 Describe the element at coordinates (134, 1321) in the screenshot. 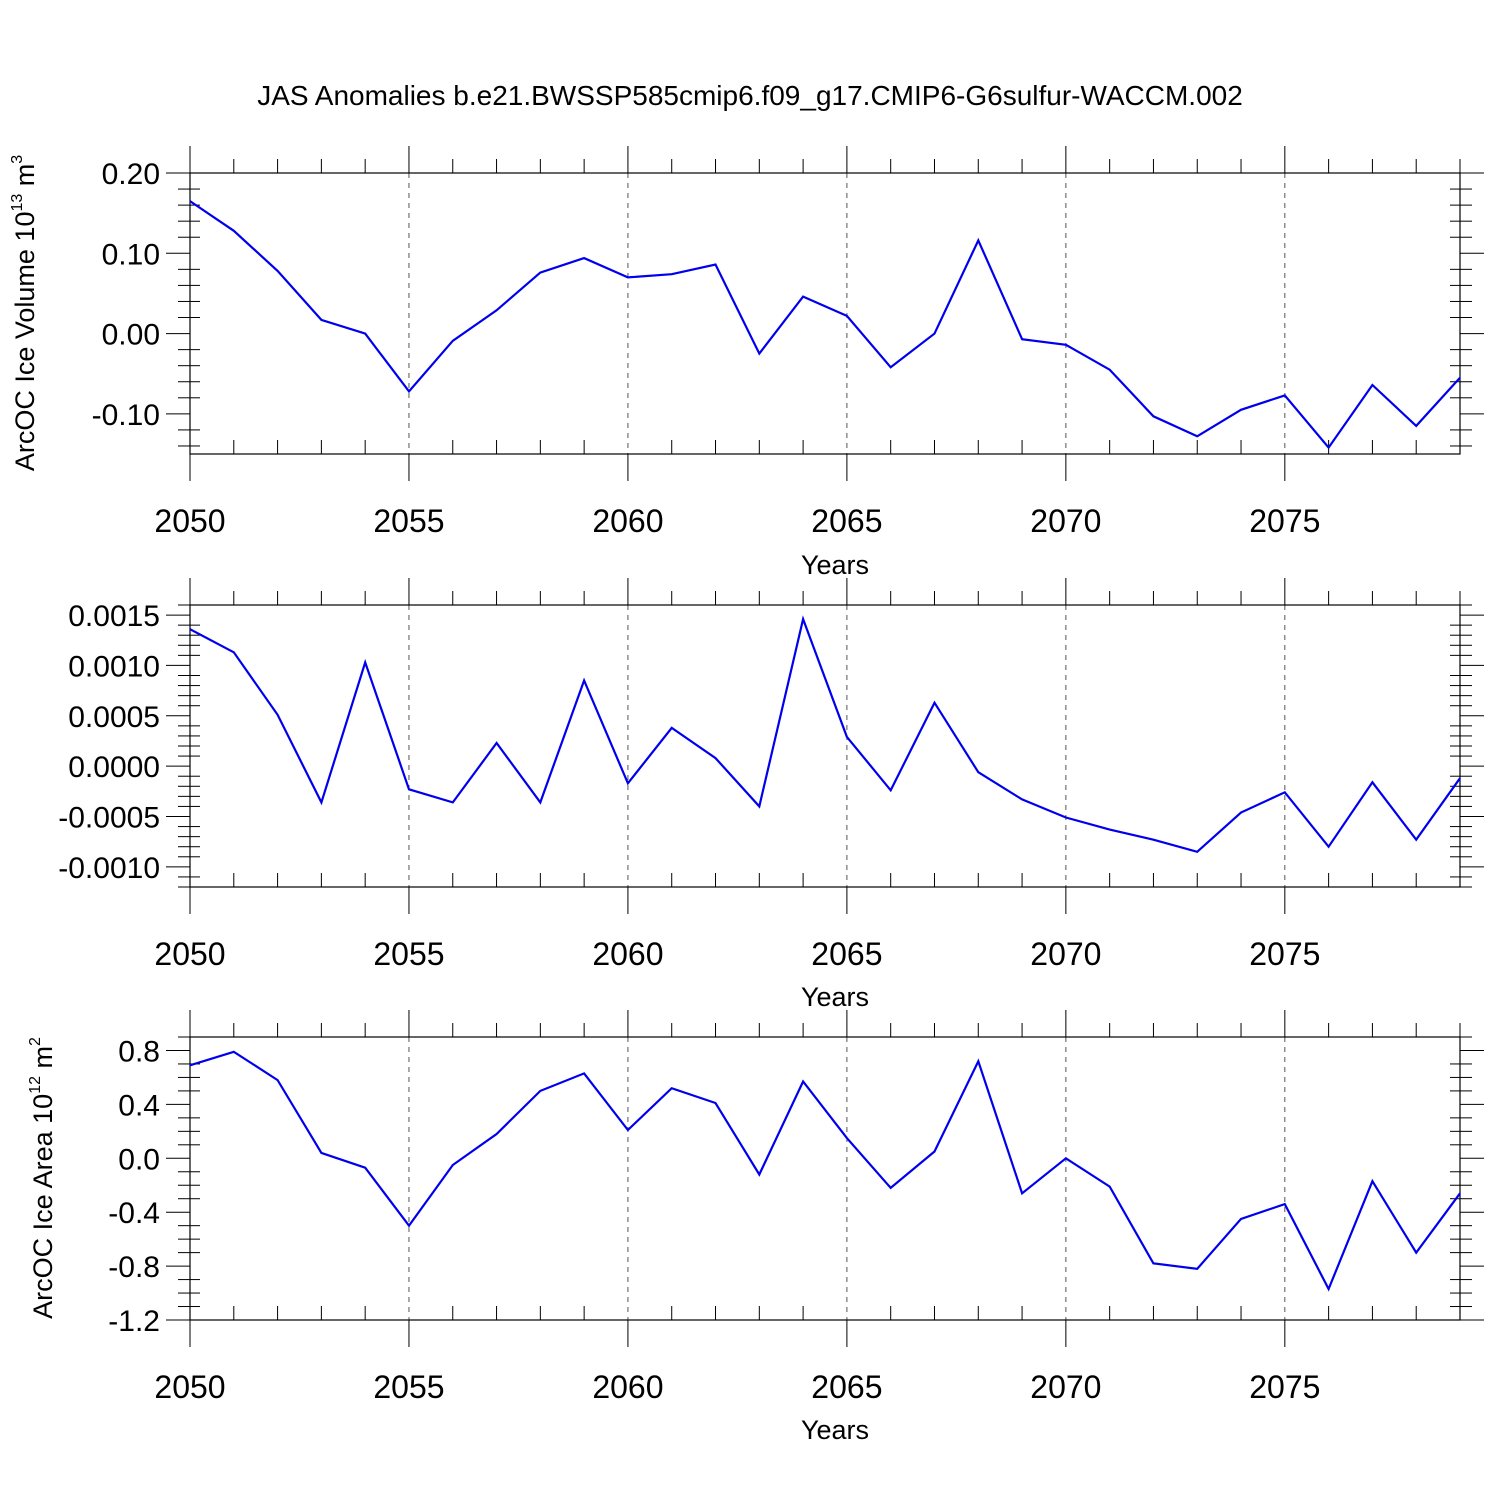

I see `y-tick-label: -1.2` at that location.